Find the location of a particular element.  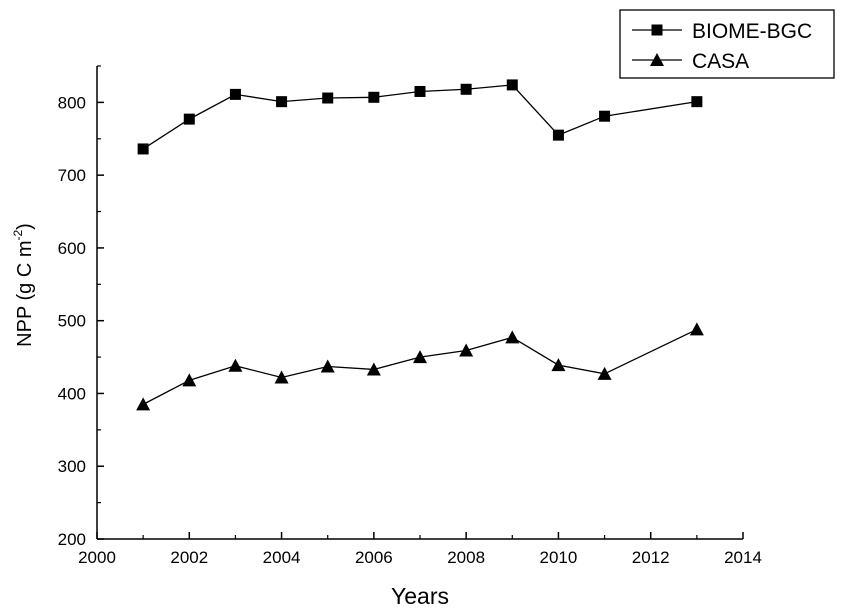

legend-label-casa: CASA is located at coordinates (720, 61).